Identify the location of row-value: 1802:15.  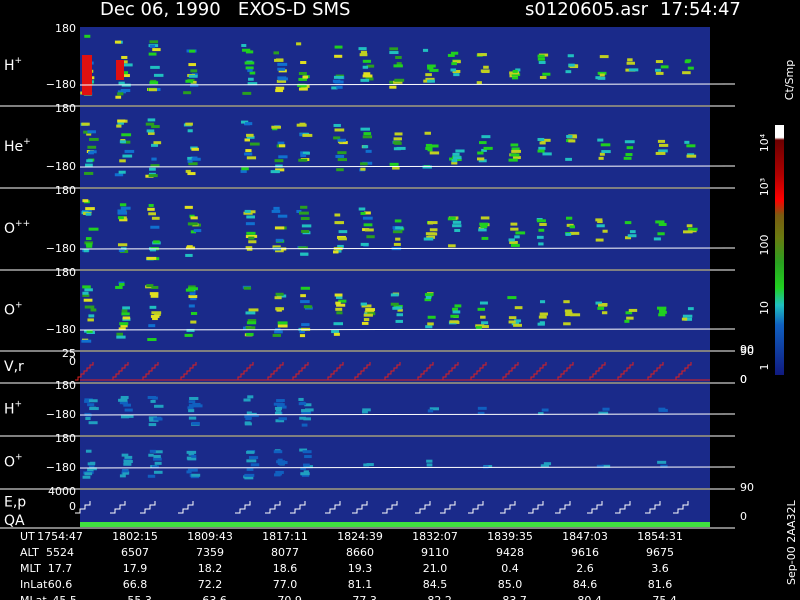
(135, 536).